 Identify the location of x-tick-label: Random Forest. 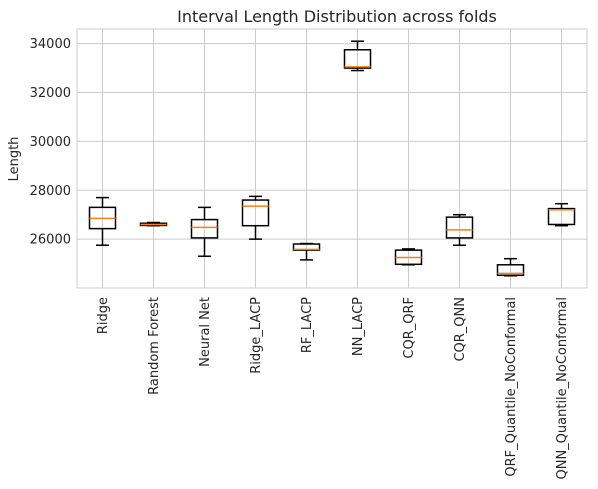
(154, 346).